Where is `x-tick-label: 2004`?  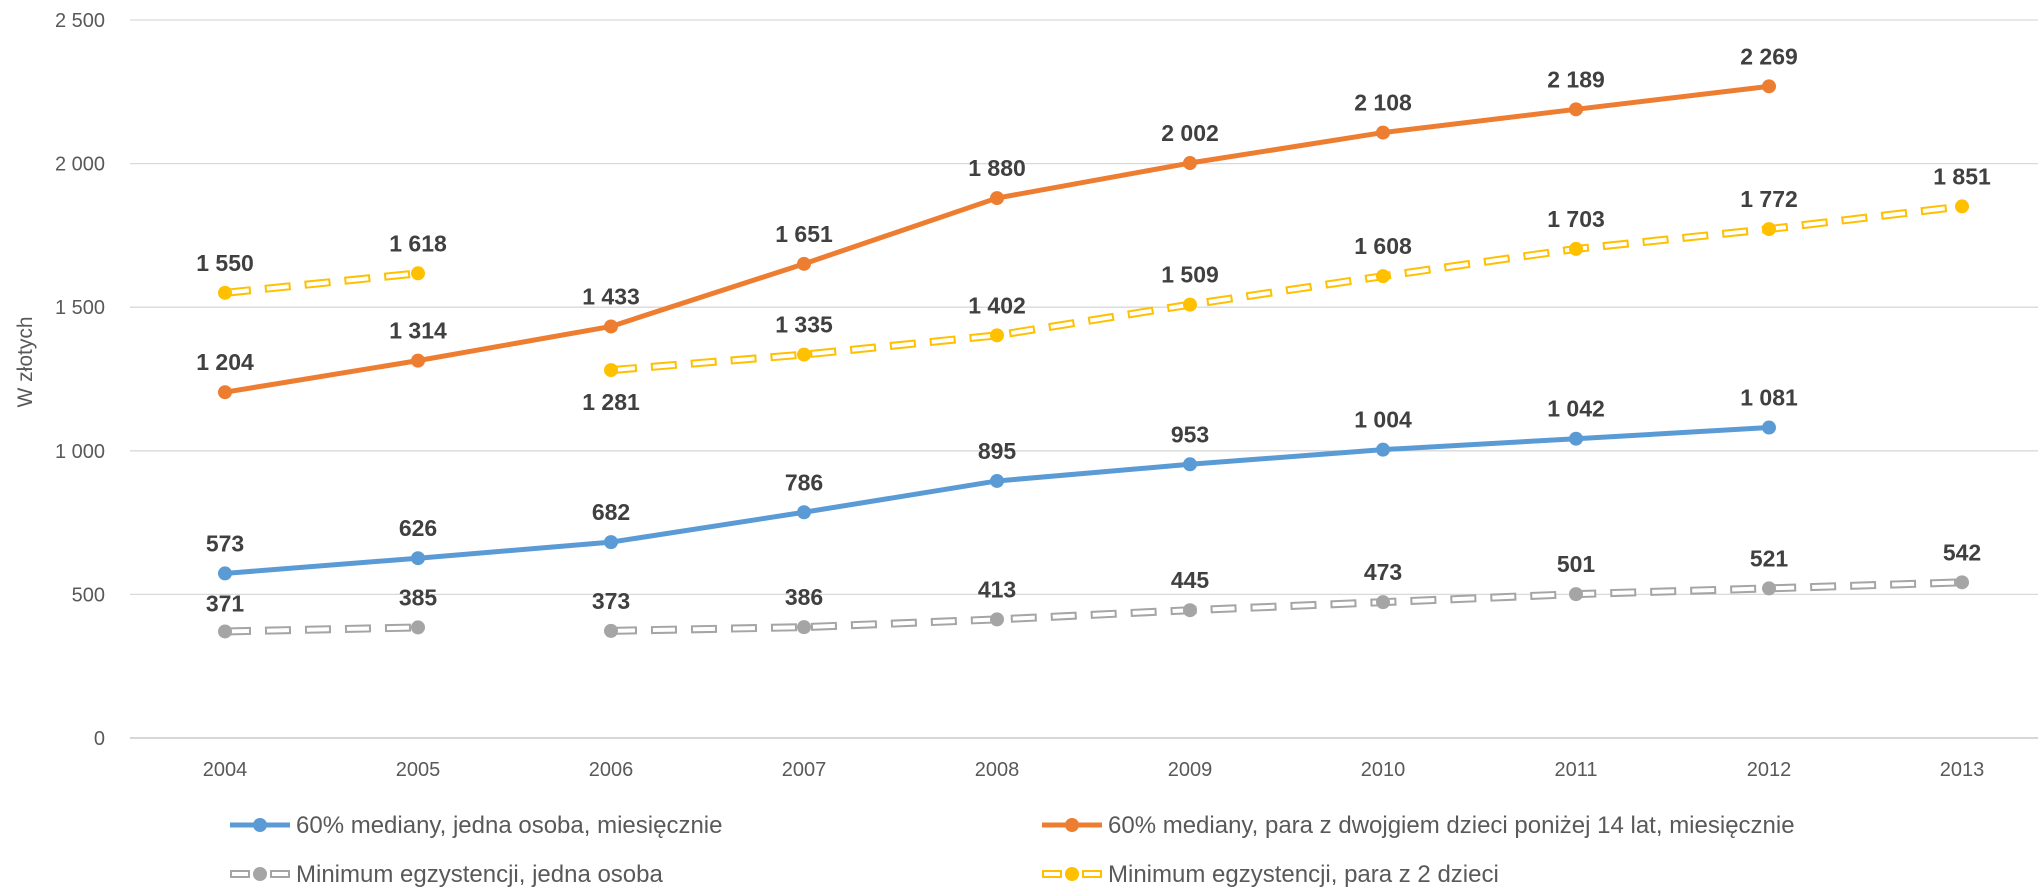 x-tick-label: 2004 is located at coordinates (225, 770).